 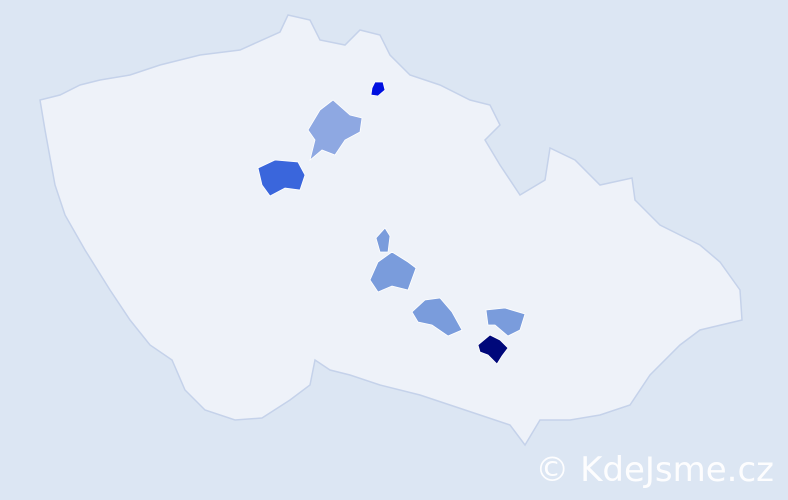 I want to click on district-south-east, so click(x=505, y=322).